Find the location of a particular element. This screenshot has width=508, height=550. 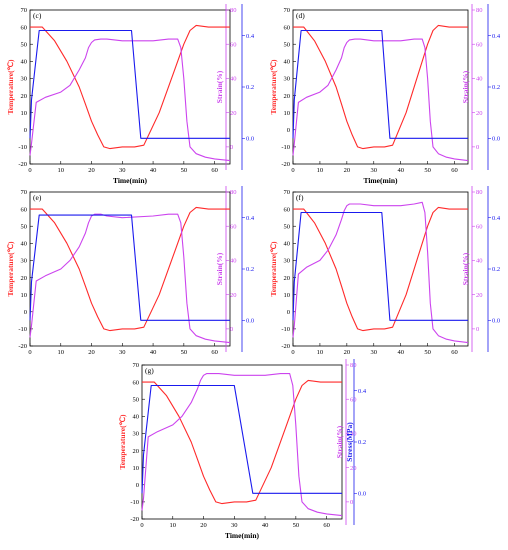

stress-tick-label: 0.4 is located at coordinates (362, 391).